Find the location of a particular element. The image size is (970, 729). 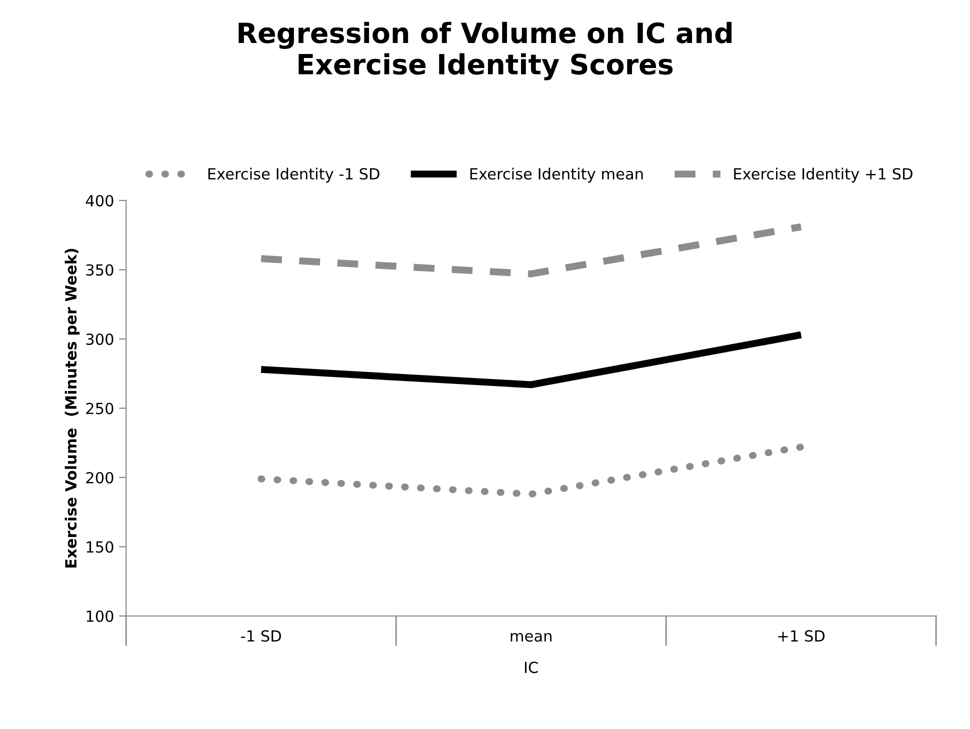

legend-label: Exercise Identity mean is located at coordinates (556, 175).